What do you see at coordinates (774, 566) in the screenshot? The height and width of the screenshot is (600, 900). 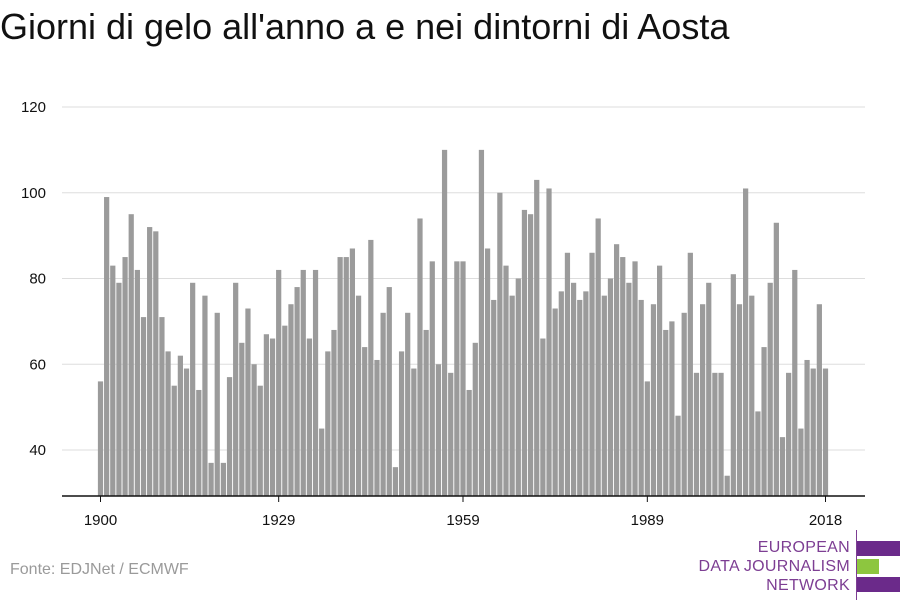 I see `logo-line-data-journalism: DATA JOURNALISM` at bounding box center [774, 566].